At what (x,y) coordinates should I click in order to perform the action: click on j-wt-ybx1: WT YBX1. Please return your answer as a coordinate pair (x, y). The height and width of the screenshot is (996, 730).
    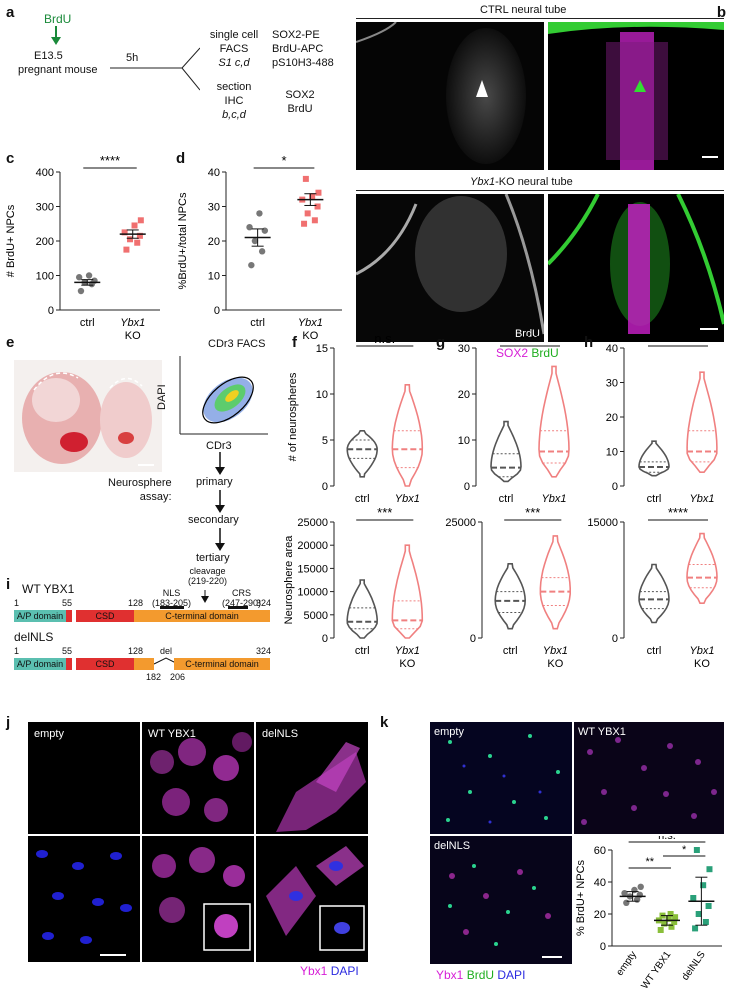
    Looking at the image, I should click on (198, 778).